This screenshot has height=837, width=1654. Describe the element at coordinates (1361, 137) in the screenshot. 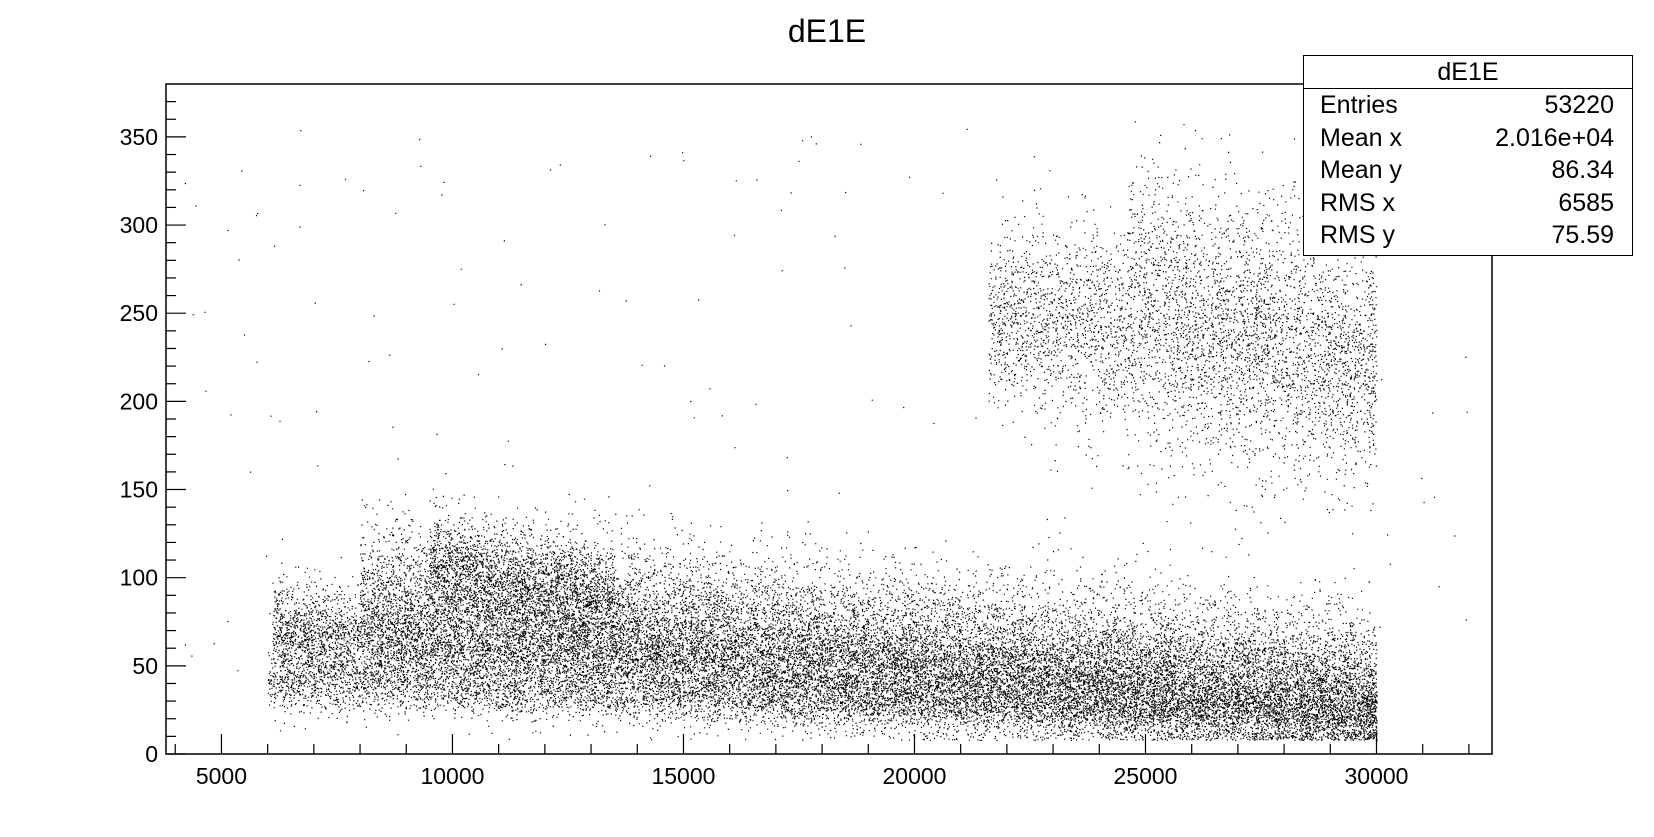

I see `stats-label: Mean x` at that location.